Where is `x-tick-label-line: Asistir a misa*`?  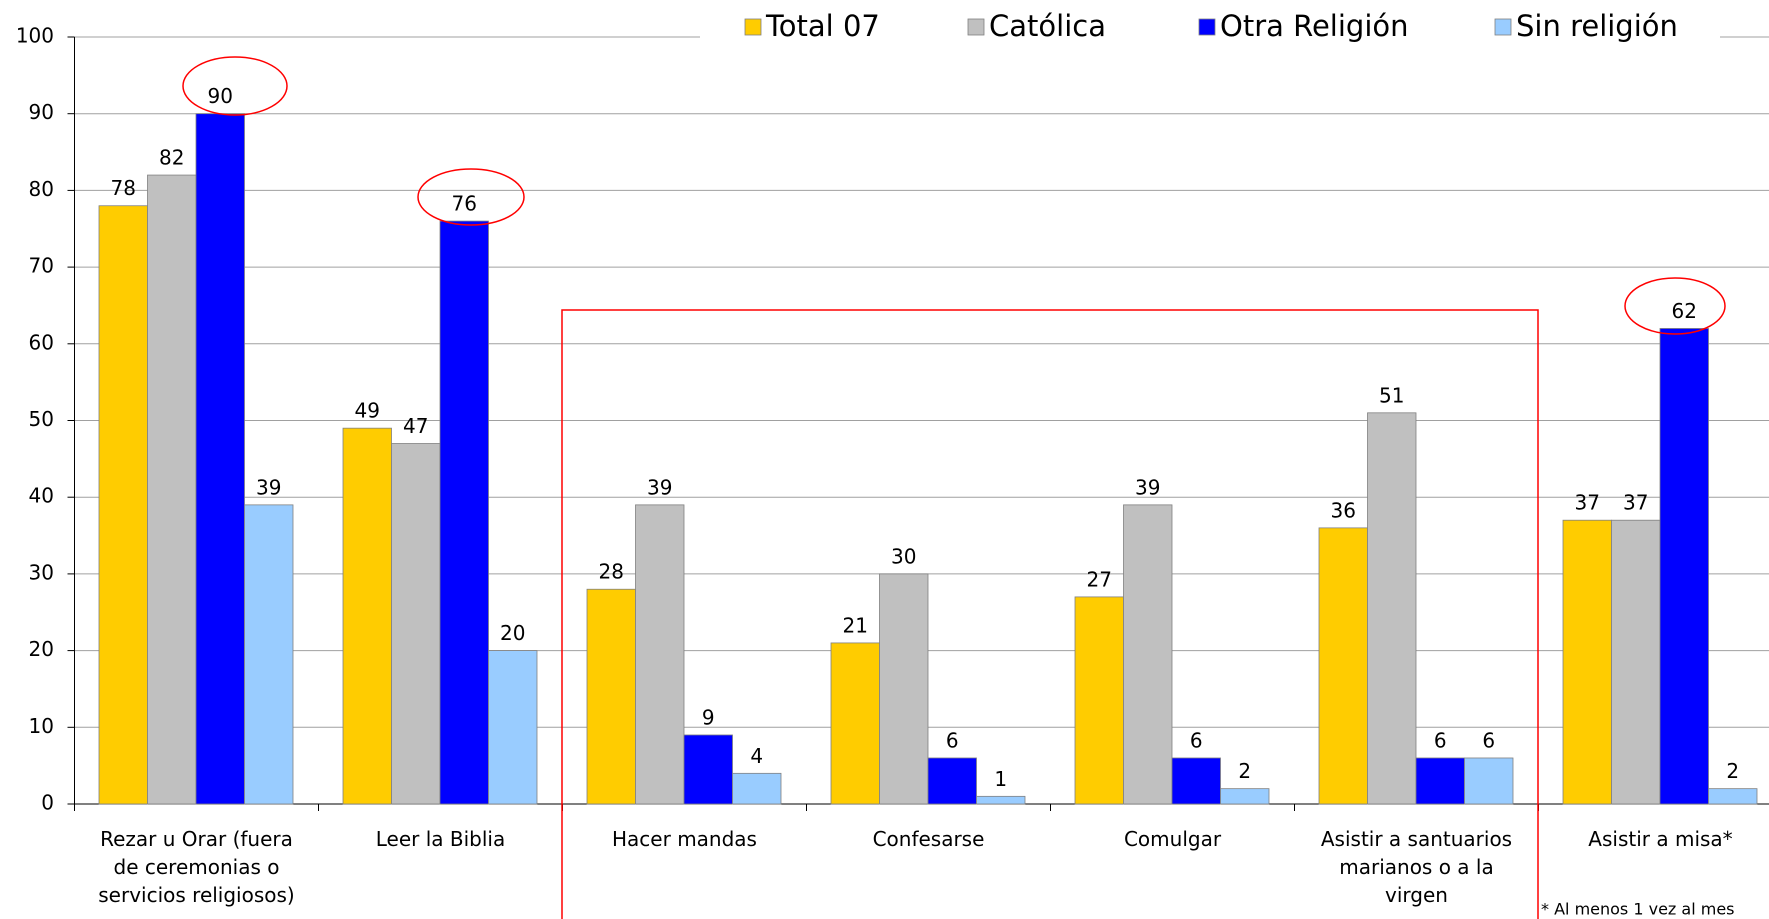
x-tick-label-line: Asistir a misa* is located at coordinates (1660, 839).